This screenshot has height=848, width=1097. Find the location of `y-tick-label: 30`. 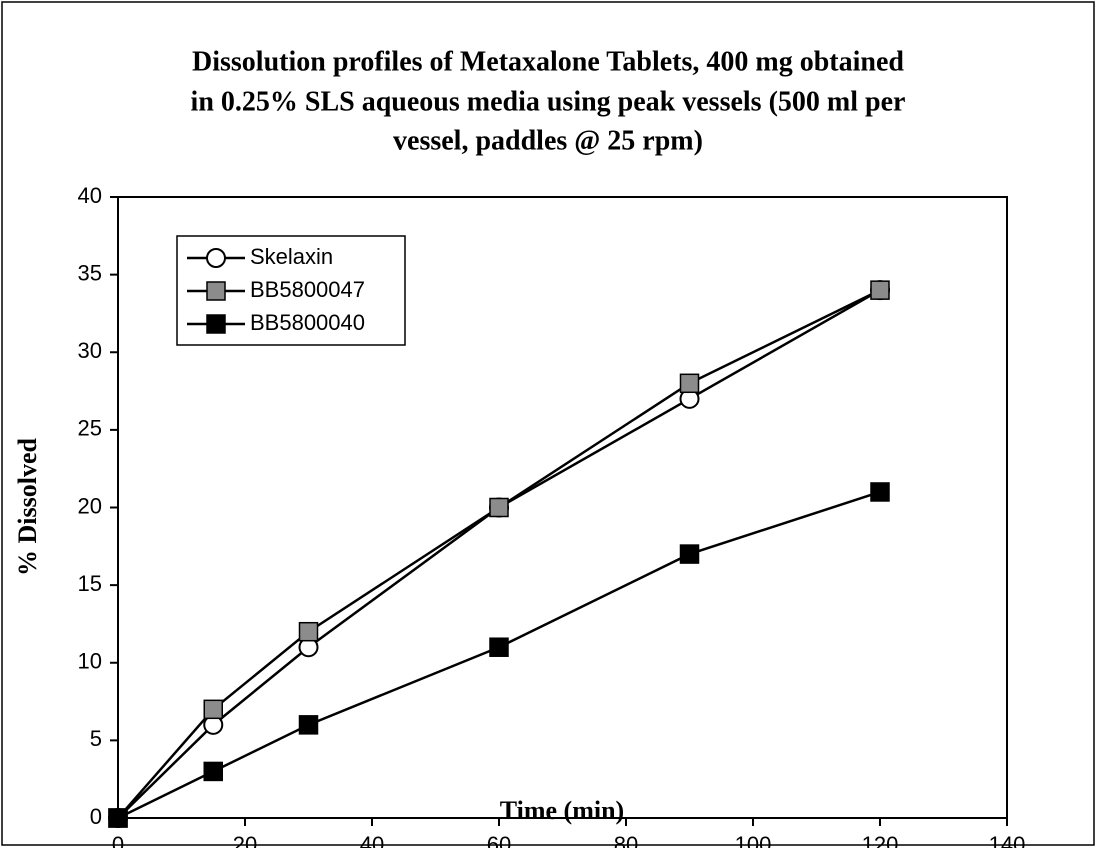

y-tick-label: 30 is located at coordinates (90, 350).